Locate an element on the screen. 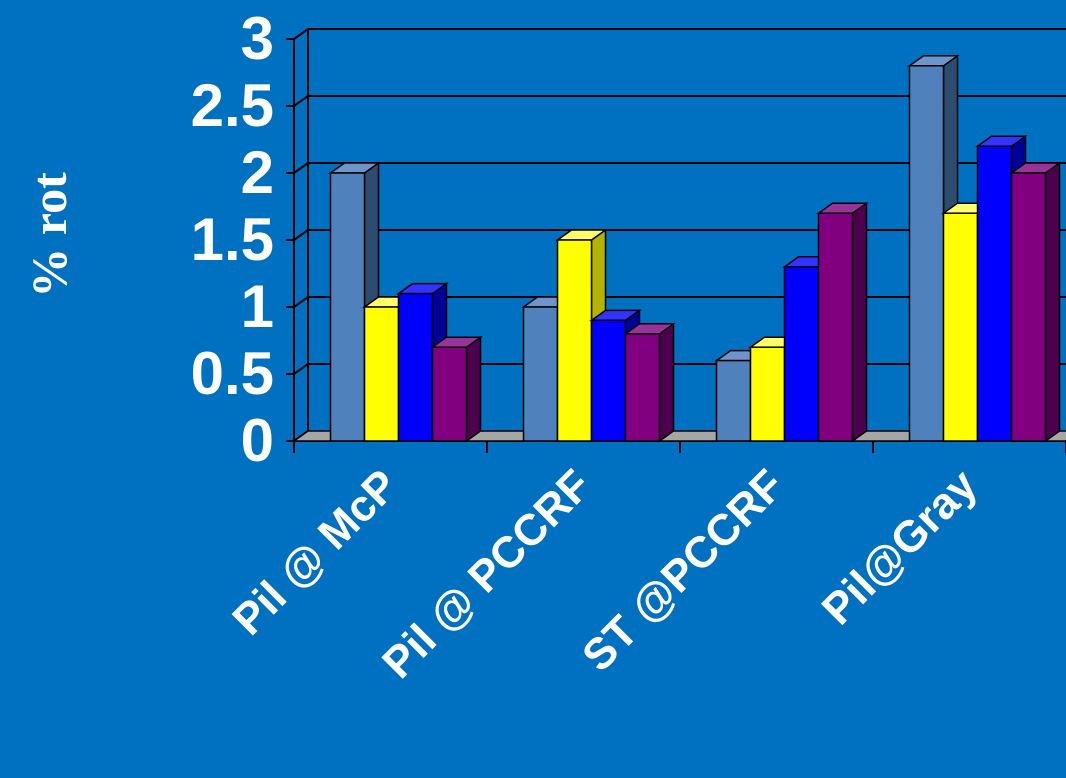 This screenshot has height=778, width=1066. y-axis-label: % rot is located at coordinates (49, 235).